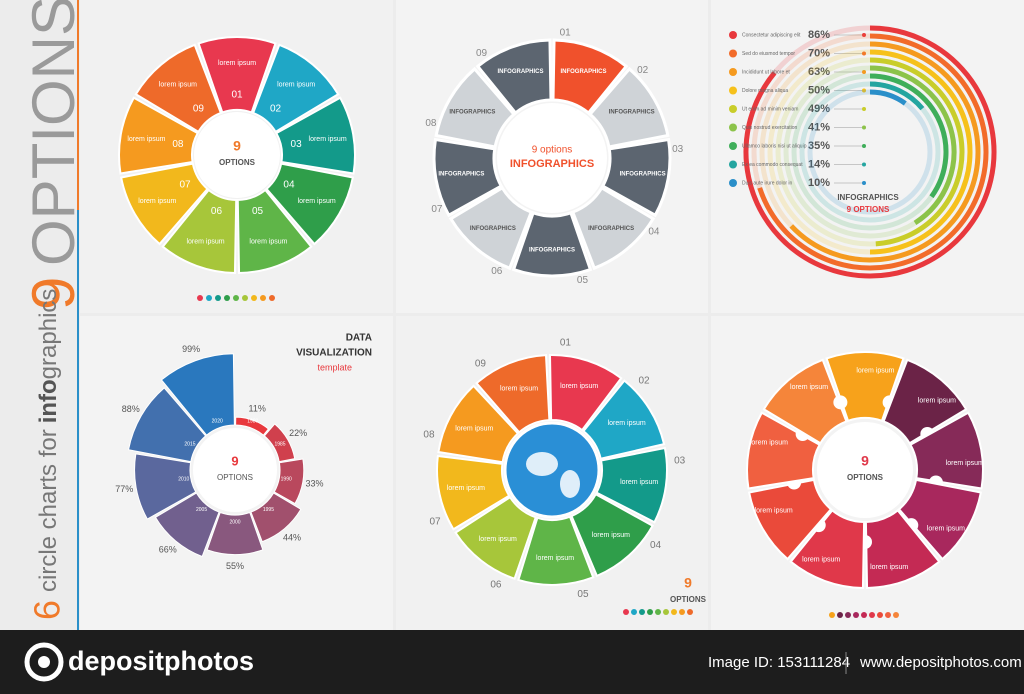 Image resolution: width=1024 pixels, height=694 pixels. What do you see at coordinates (53, 133) in the screenshot?
I see `title: OPTIONS` at bounding box center [53, 133].